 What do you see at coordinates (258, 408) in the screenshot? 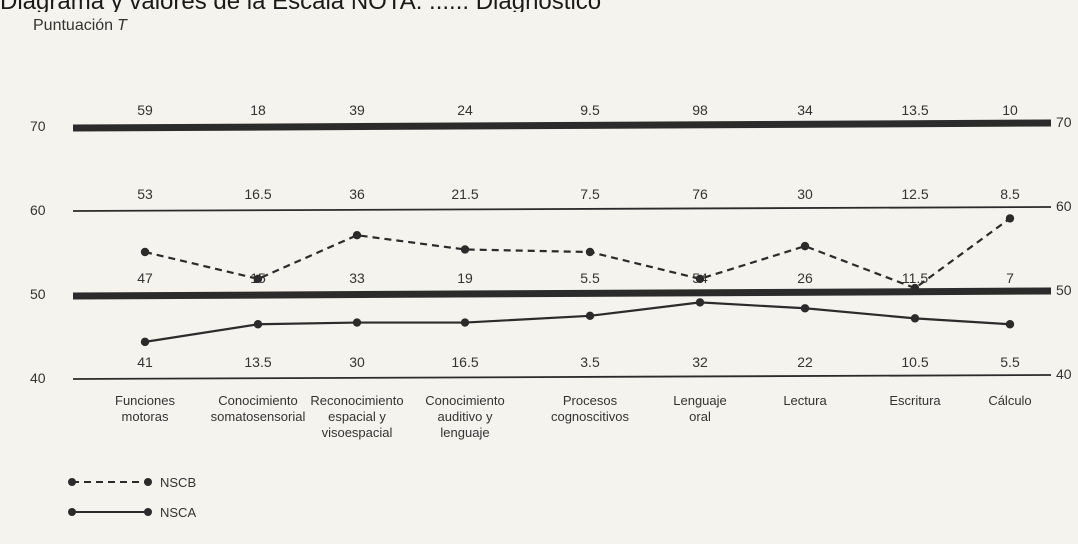
I see `x-category-label: Conocimiento somatosensorial` at bounding box center [258, 408].